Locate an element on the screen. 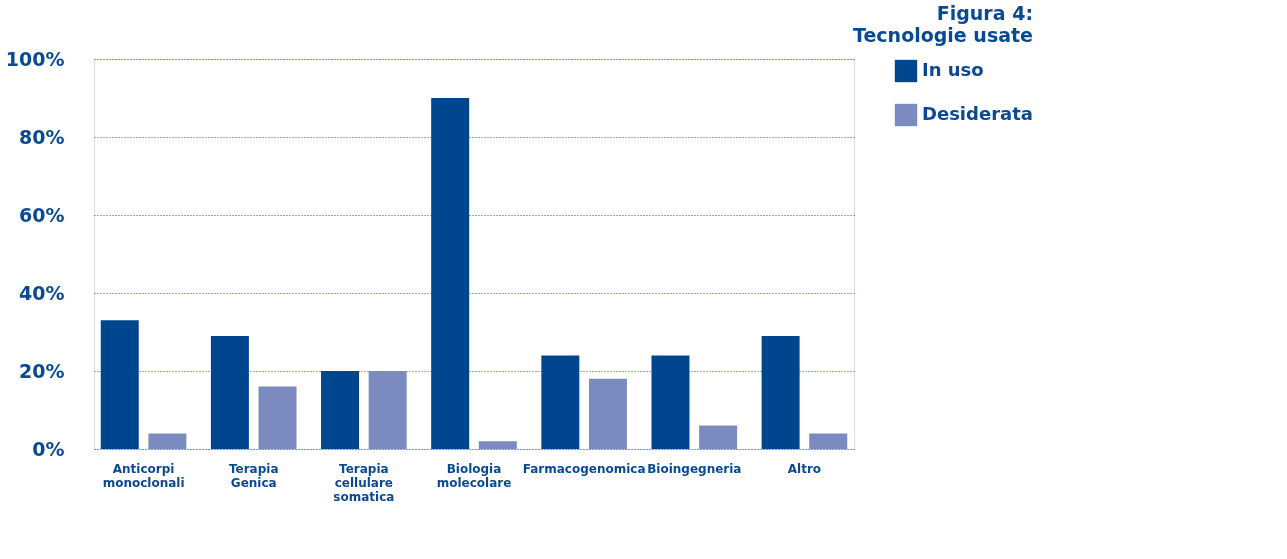  y-tick-label: 40% is located at coordinates (42, 292).